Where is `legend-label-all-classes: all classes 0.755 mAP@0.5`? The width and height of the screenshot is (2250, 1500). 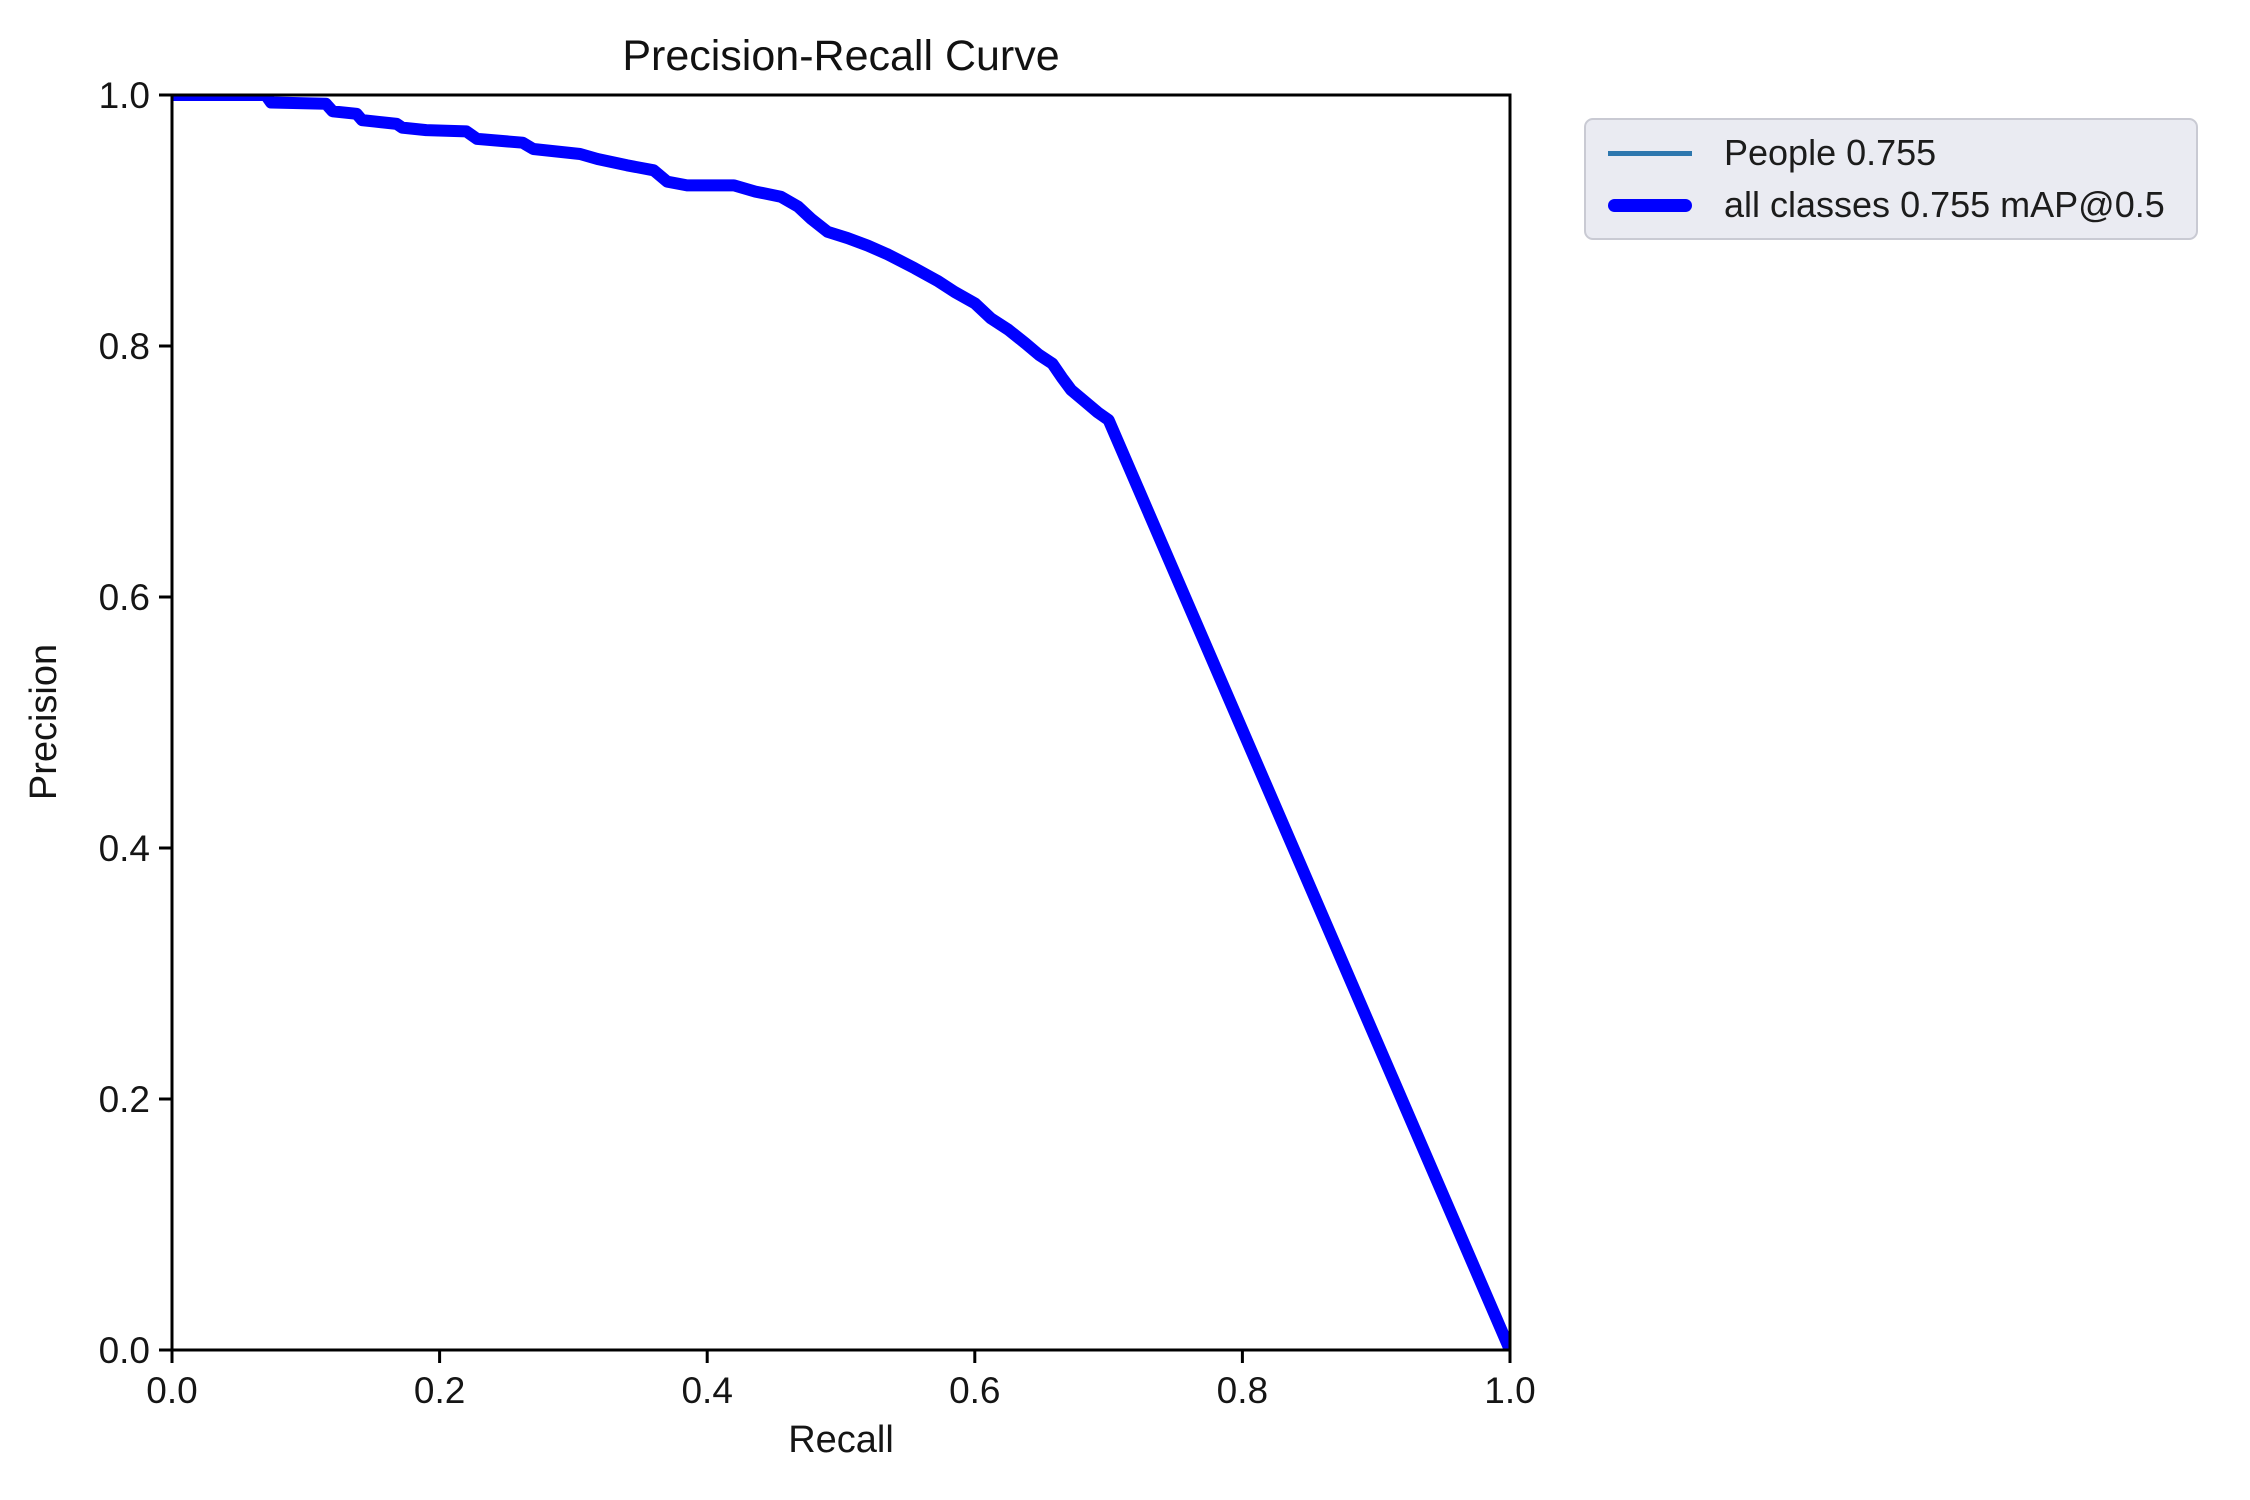 legend-label-all-classes: all classes 0.755 mAP@0.5 is located at coordinates (1944, 204).